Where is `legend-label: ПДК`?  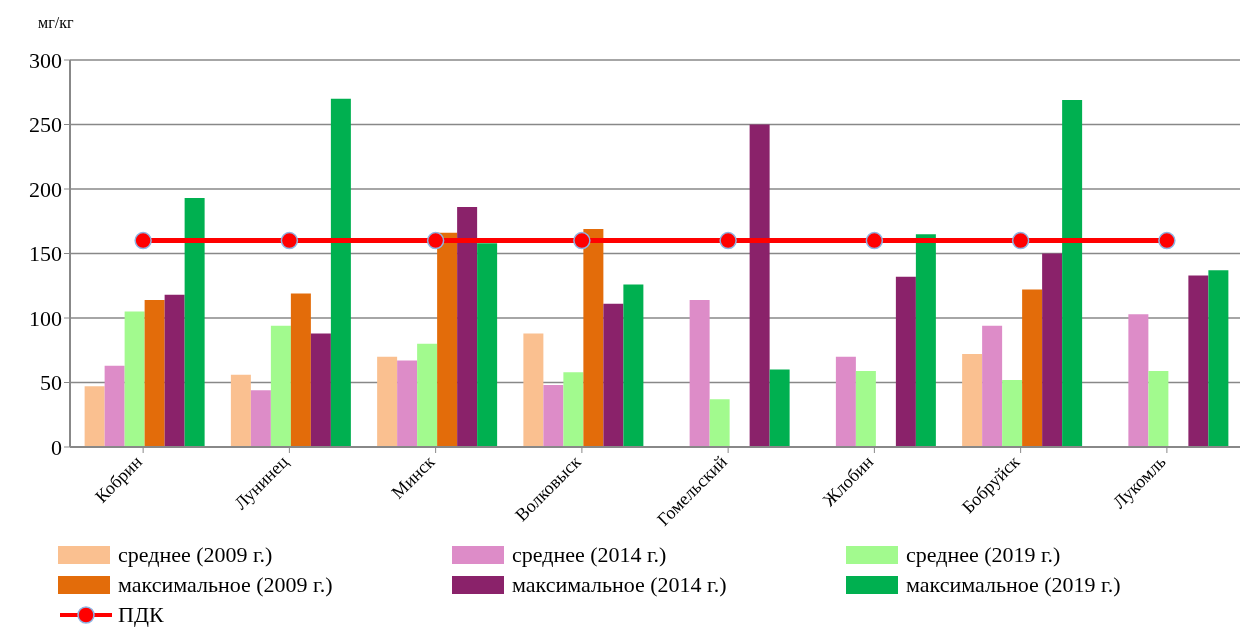
legend-label: ПДК is located at coordinates (141, 615).